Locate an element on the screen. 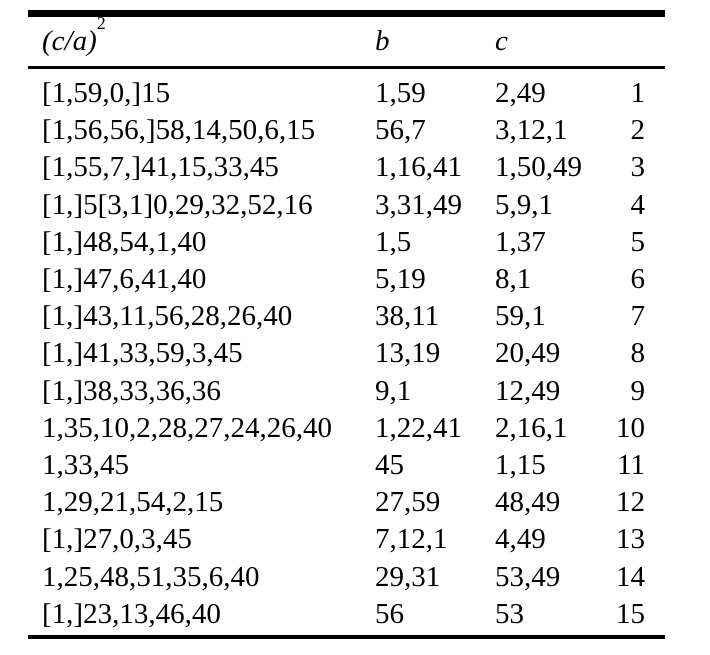  cell-c: 2,16,1 is located at coordinates (531, 427).